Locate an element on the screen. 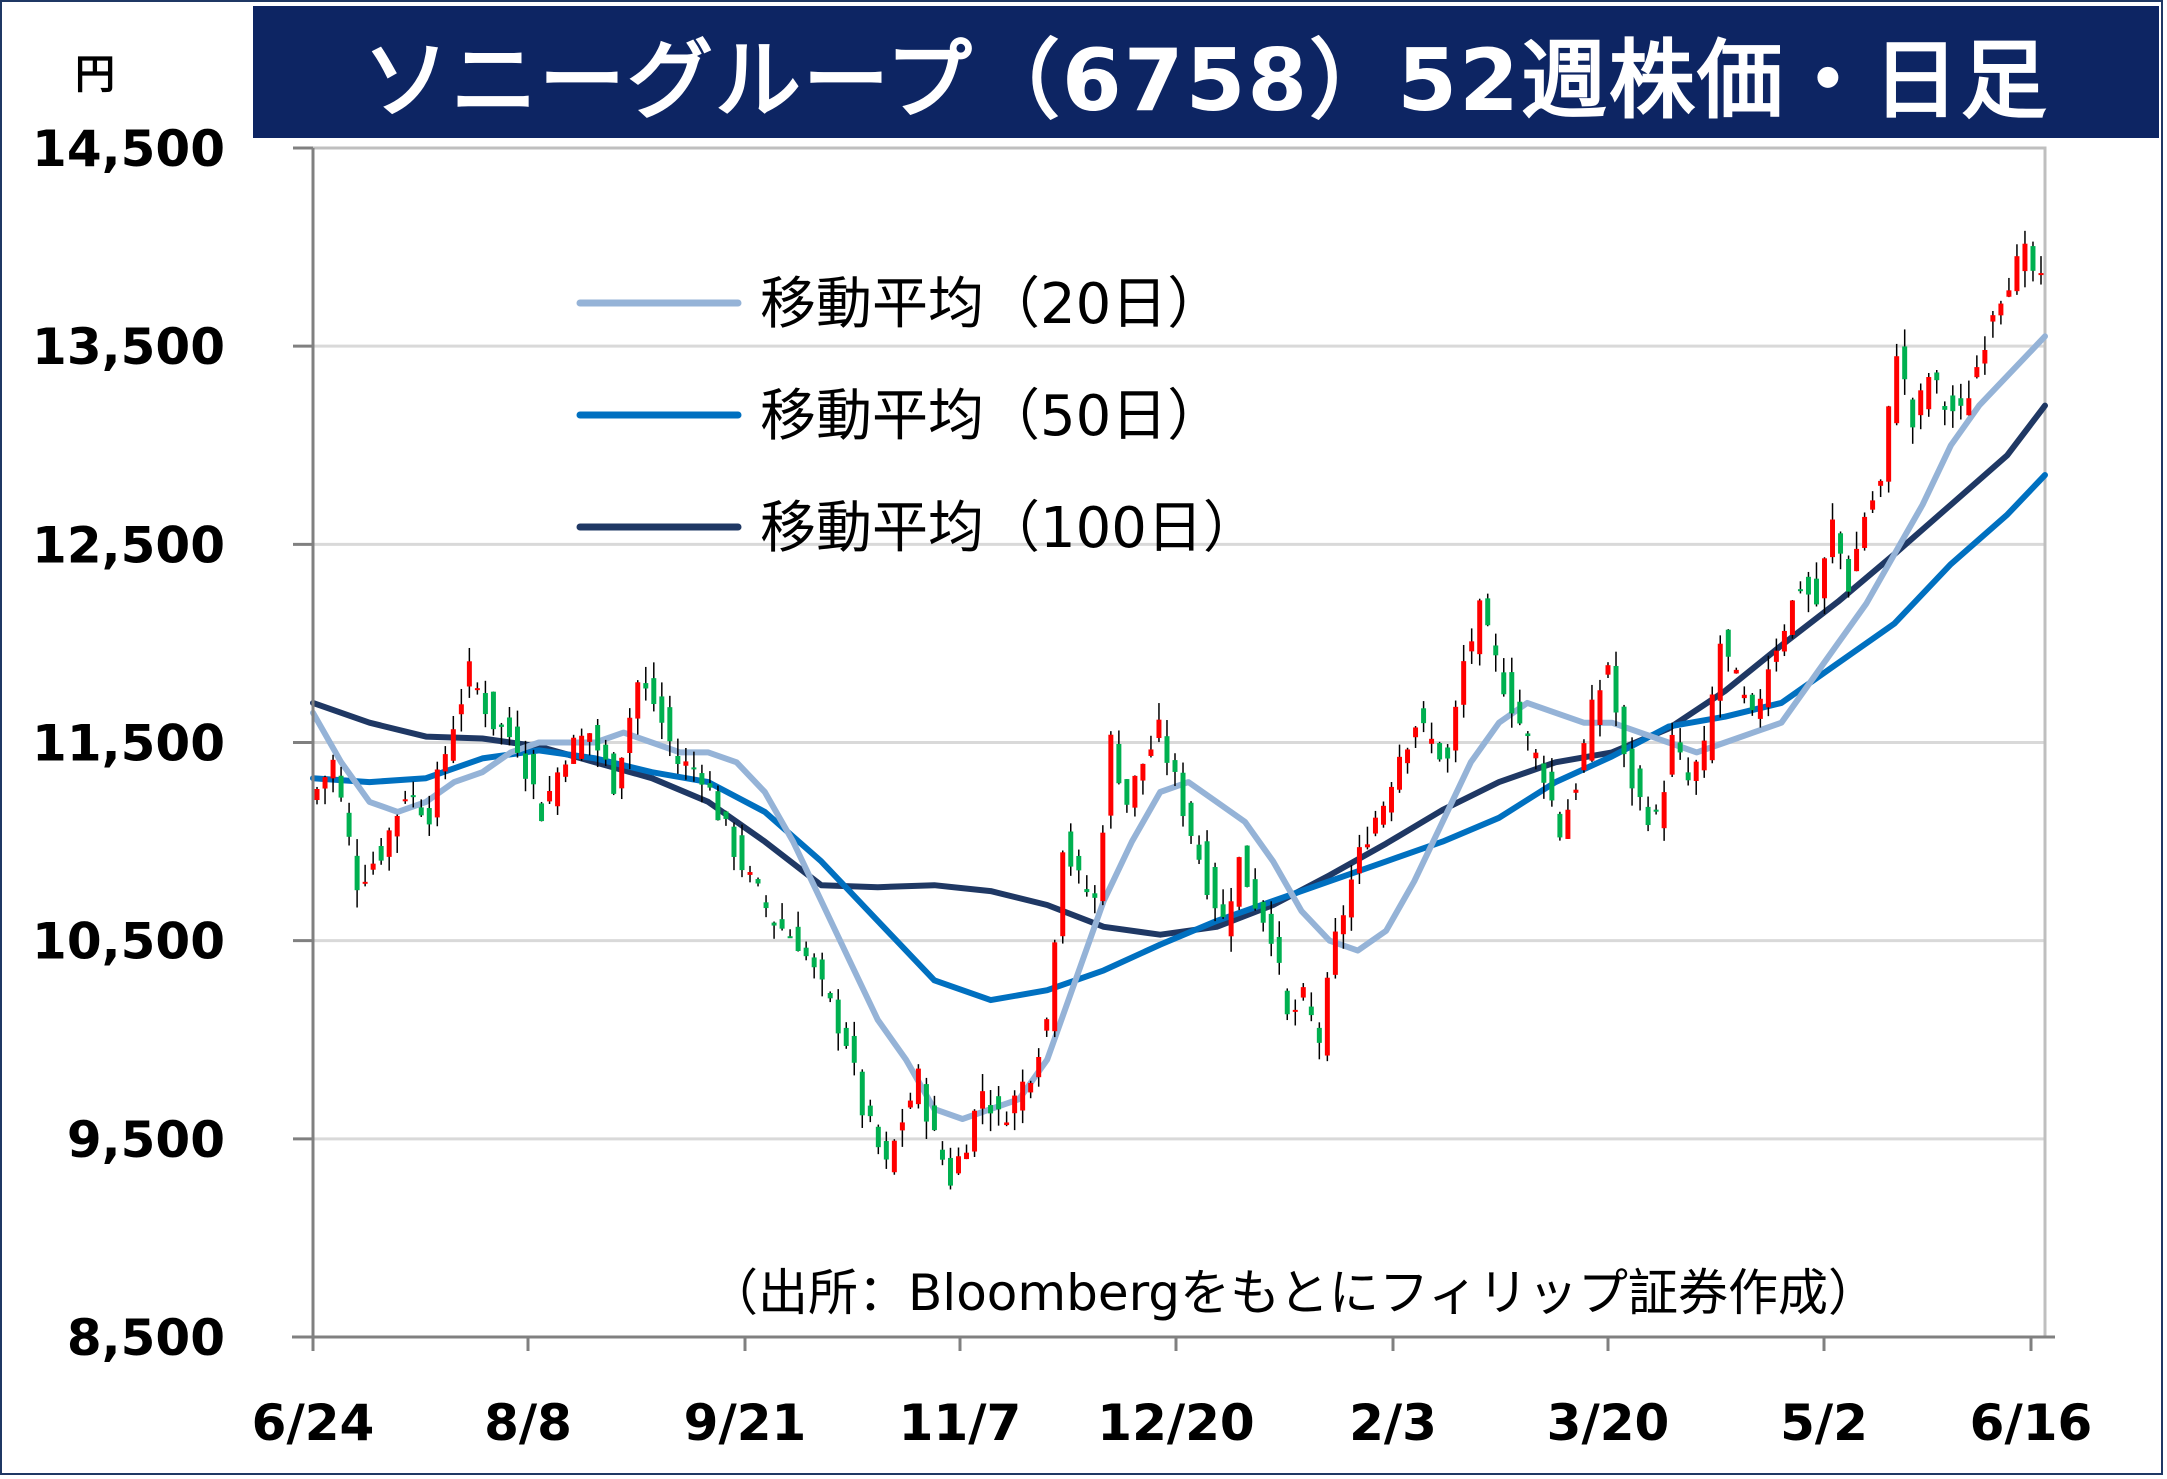 Image resolution: width=2167 pixels, height=1479 pixels. y-tick-label: 14,500 is located at coordinates (128, 149).